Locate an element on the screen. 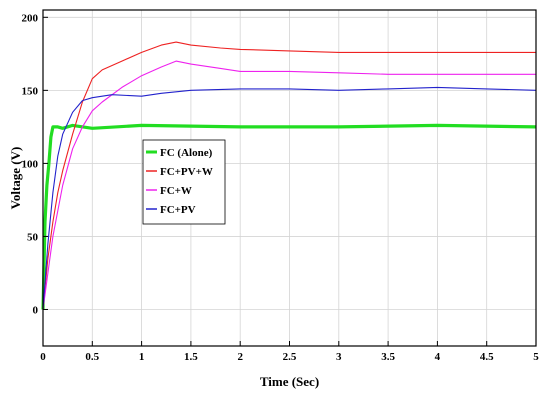 The width and height of the screenshot is (550, 402). legend: FC (Alone) FC+PV+W FC+W FC+PV is located at coordinates (184, 182).